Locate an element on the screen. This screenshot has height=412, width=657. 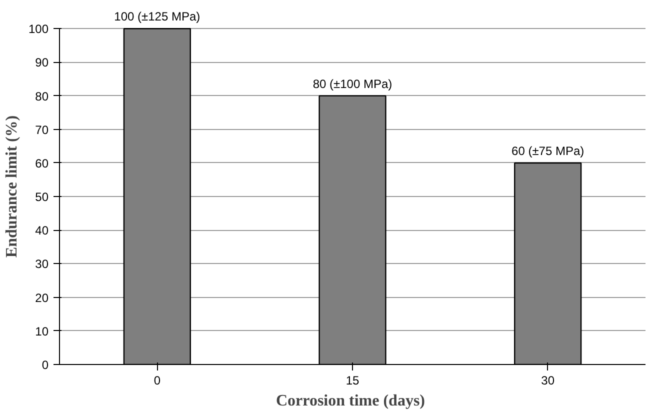
data-label: 100 (±125 MPa) is located at coordinates (157, 17).